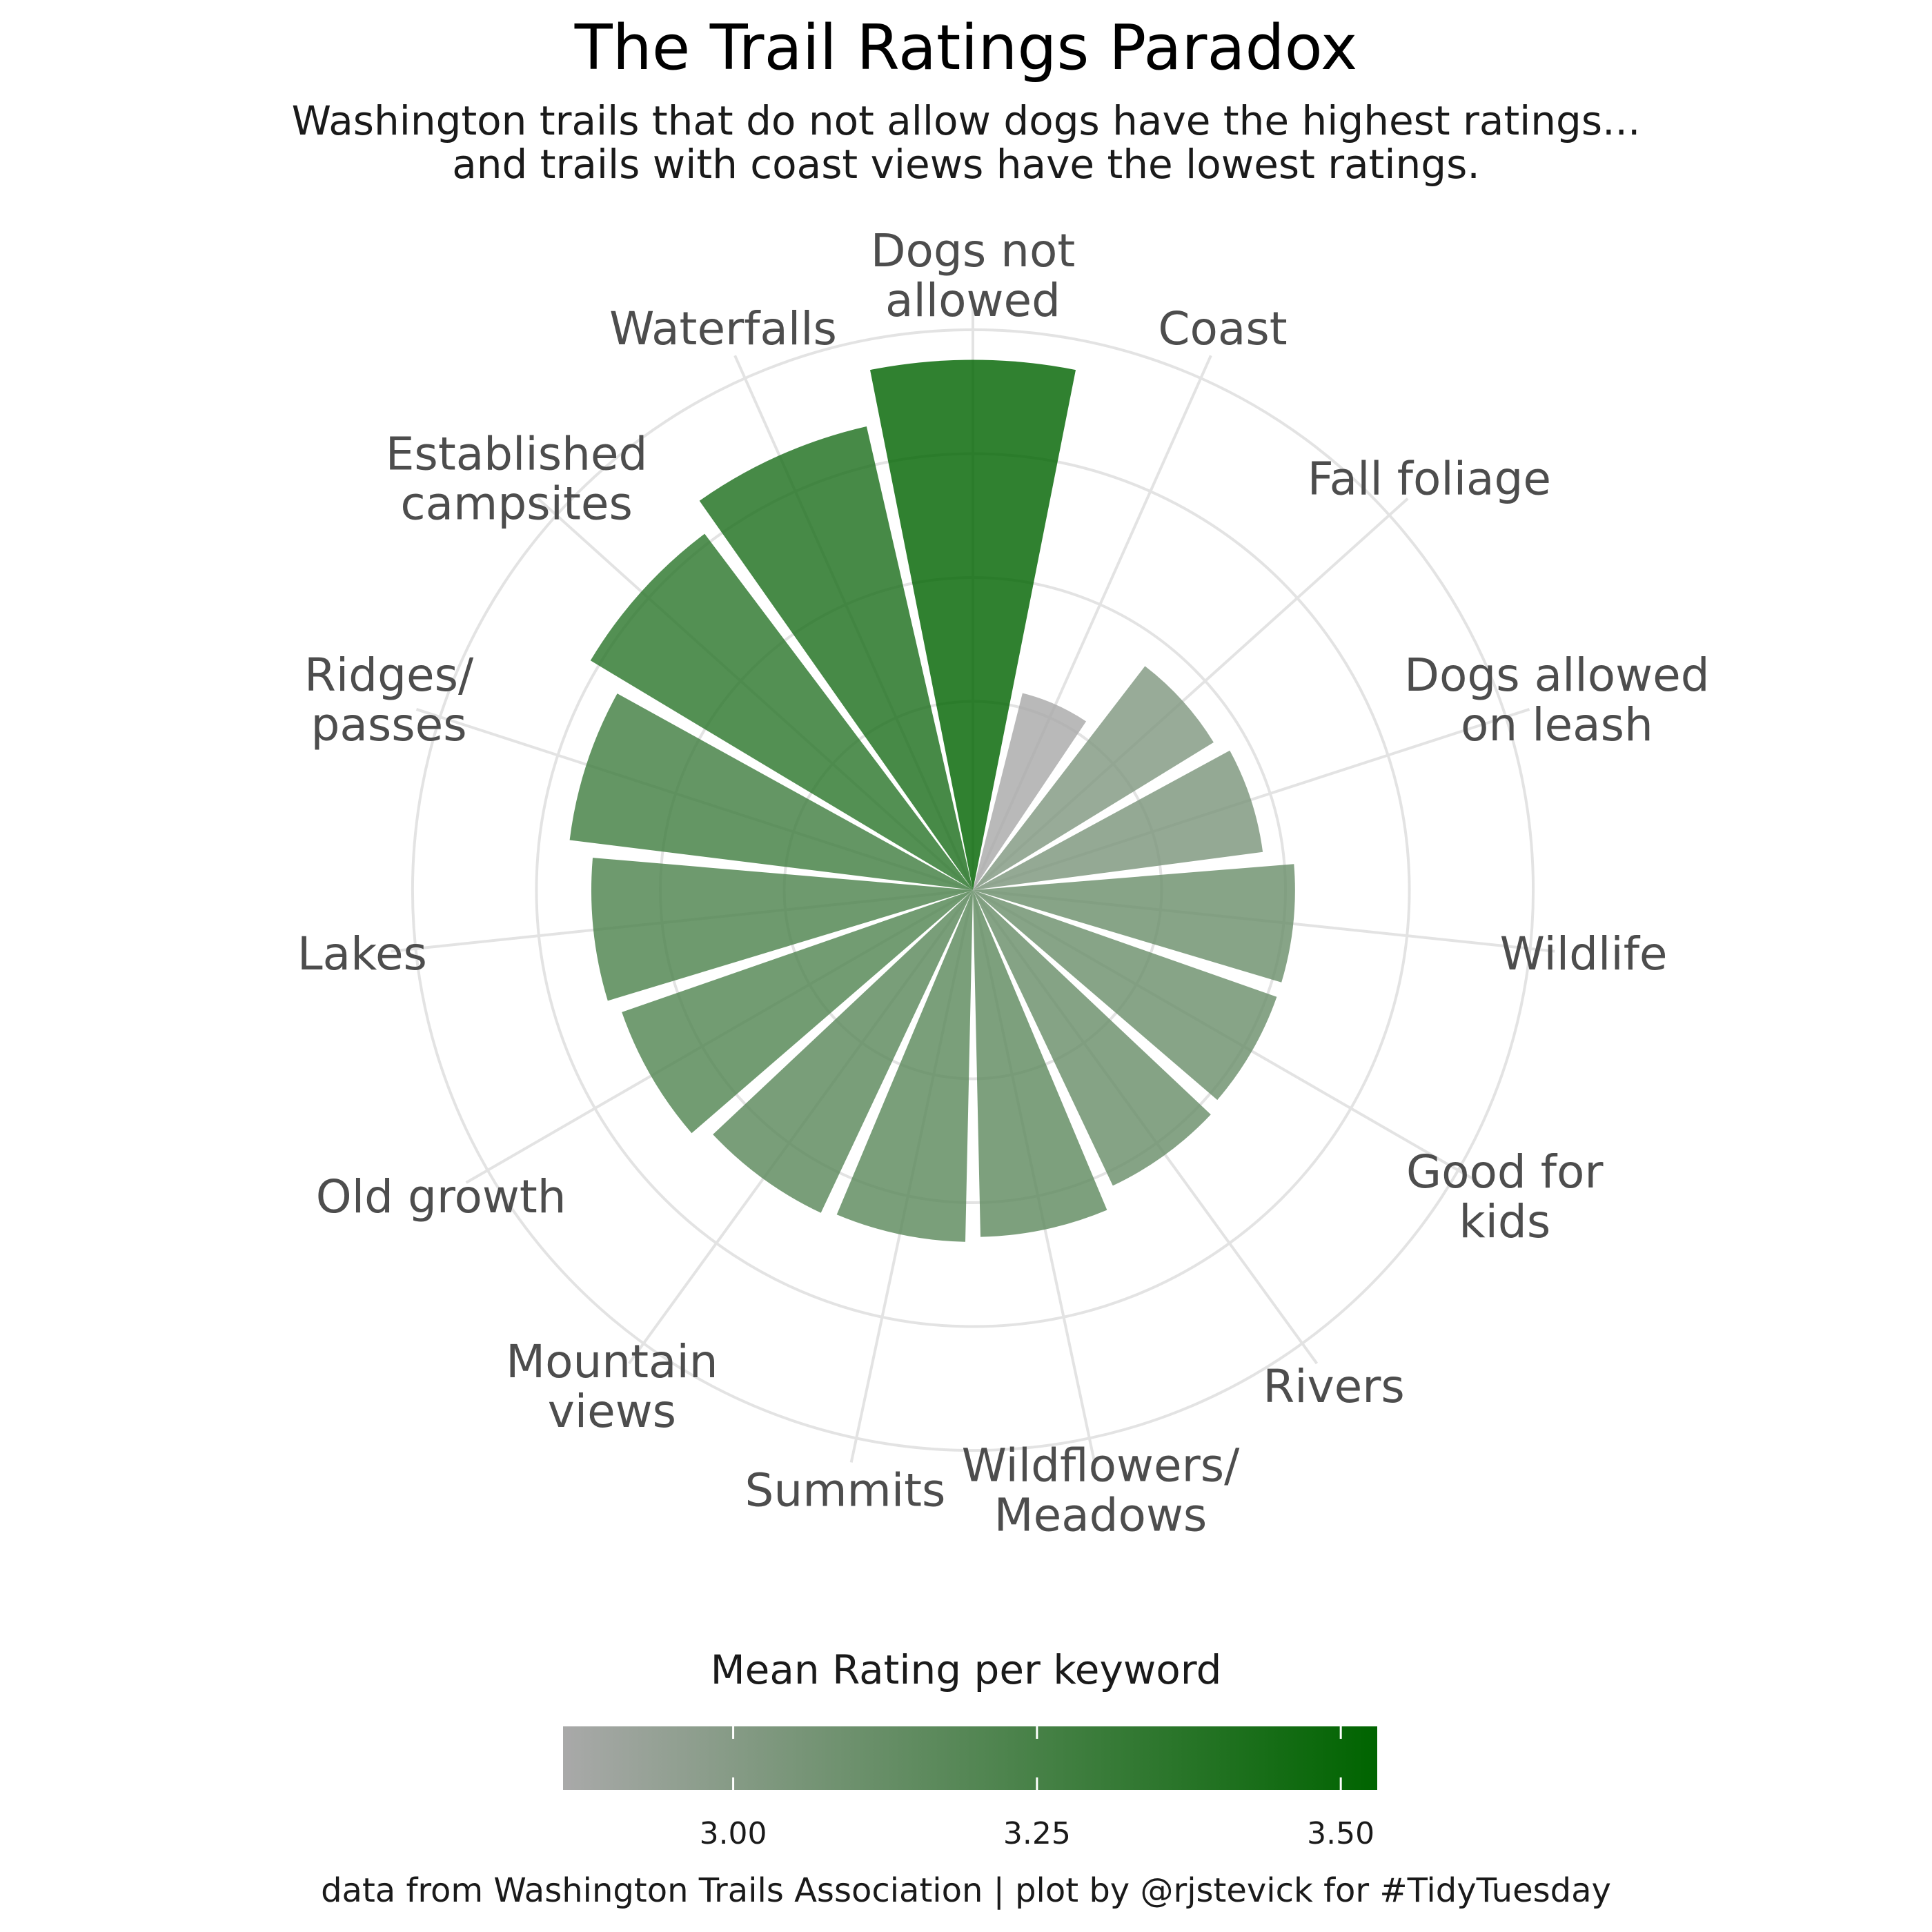 The height and width of the screenshot is (1932, 1932). I want to click on category-label: Summits, so click(845, 1490).